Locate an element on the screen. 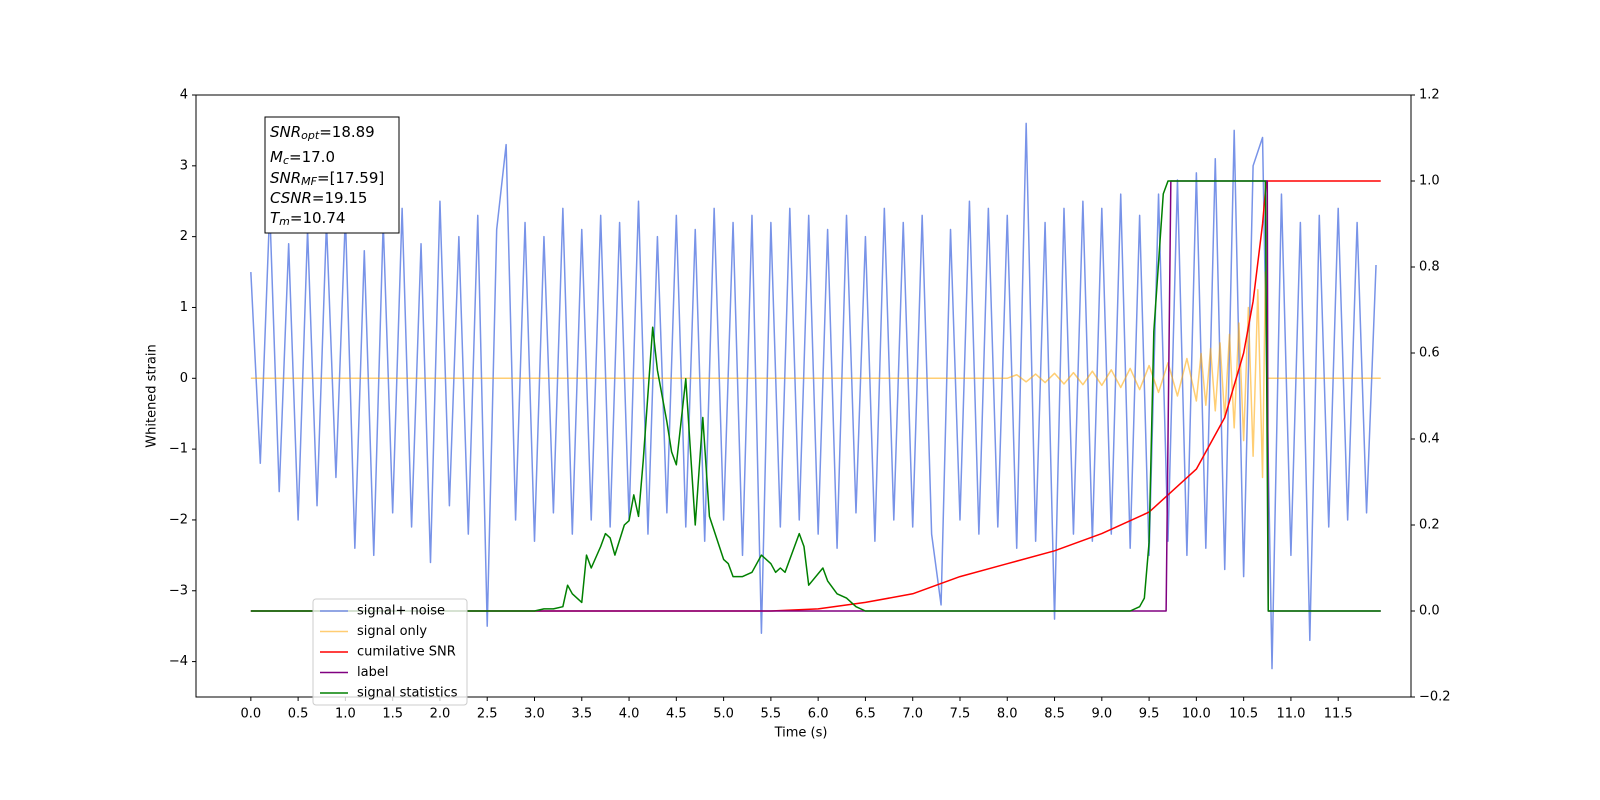 The width and height of the screenshot is (1600, 800). y-tick-label: 1 is located at coordinates (184, 307).